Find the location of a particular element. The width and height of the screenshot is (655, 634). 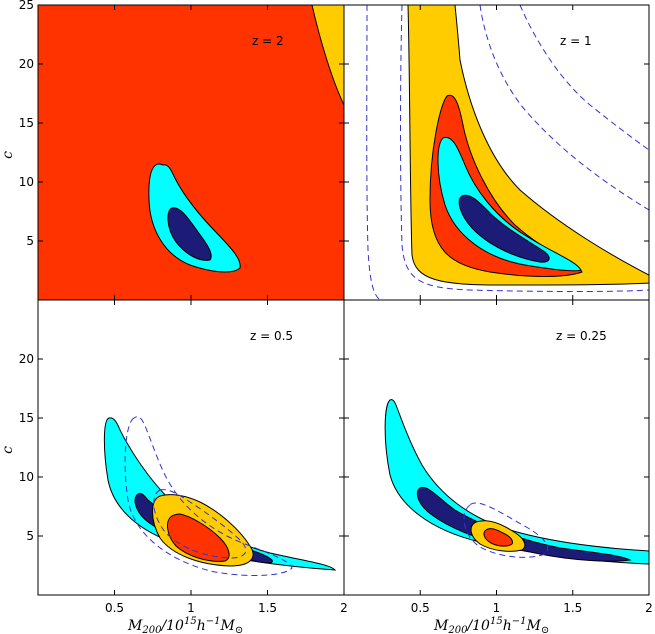

y-tick-label-bottom-10: 10 is located at coordinates (26, 477).